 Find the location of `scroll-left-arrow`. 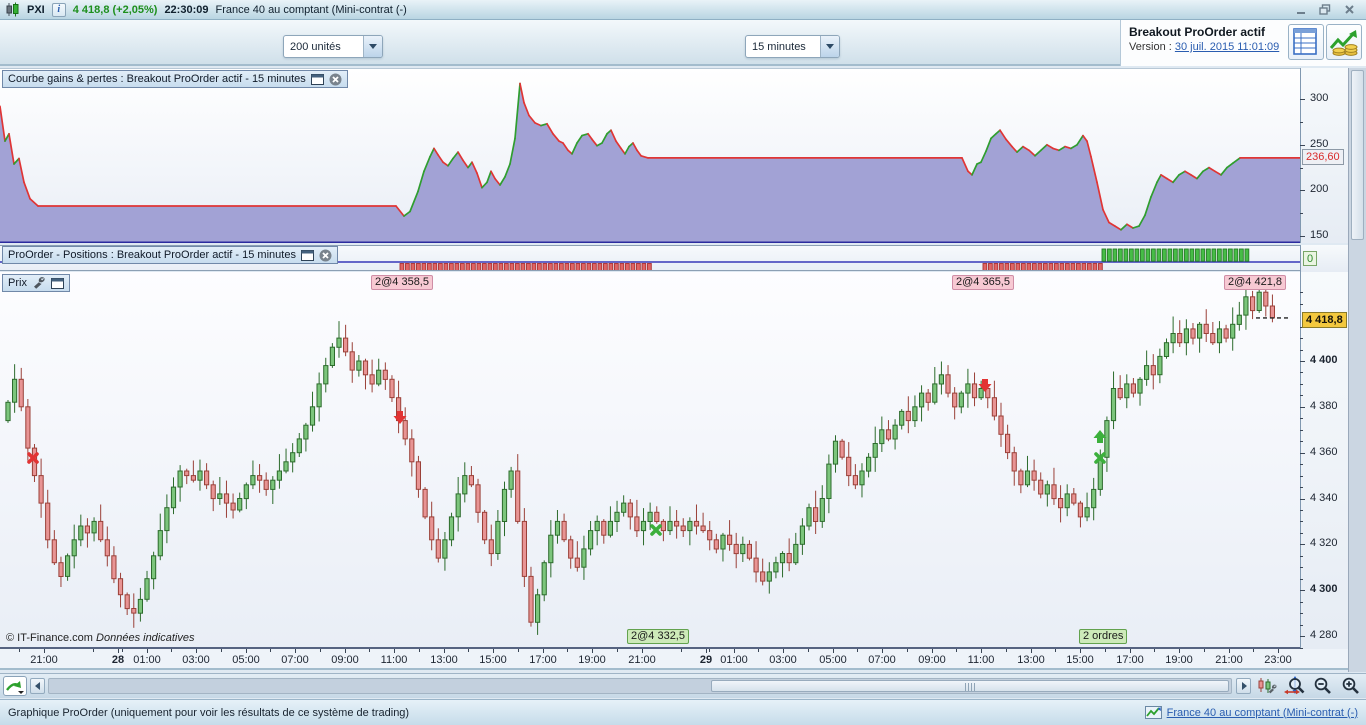

scroll-left-arrow is located at coordinates (37, 686).